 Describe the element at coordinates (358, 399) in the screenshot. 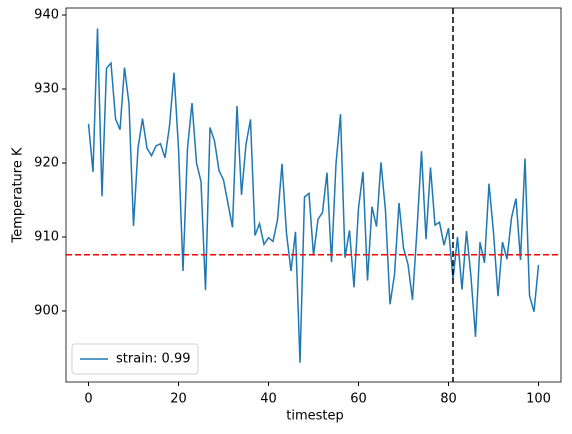

I see `x-tick-label: 60` at that location.